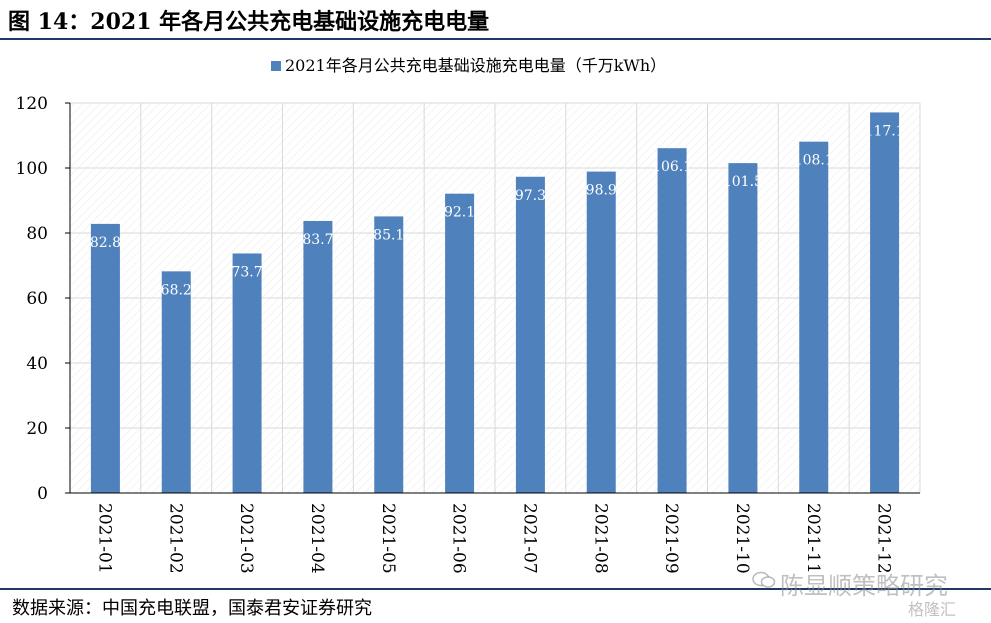 Image resolution: width=991 pixels, height=623 pixels. What do you see at coordinates (529, 538) in the screenshot?
I see `x-tick-label: 2021-07` at bounding box center [529, 538].